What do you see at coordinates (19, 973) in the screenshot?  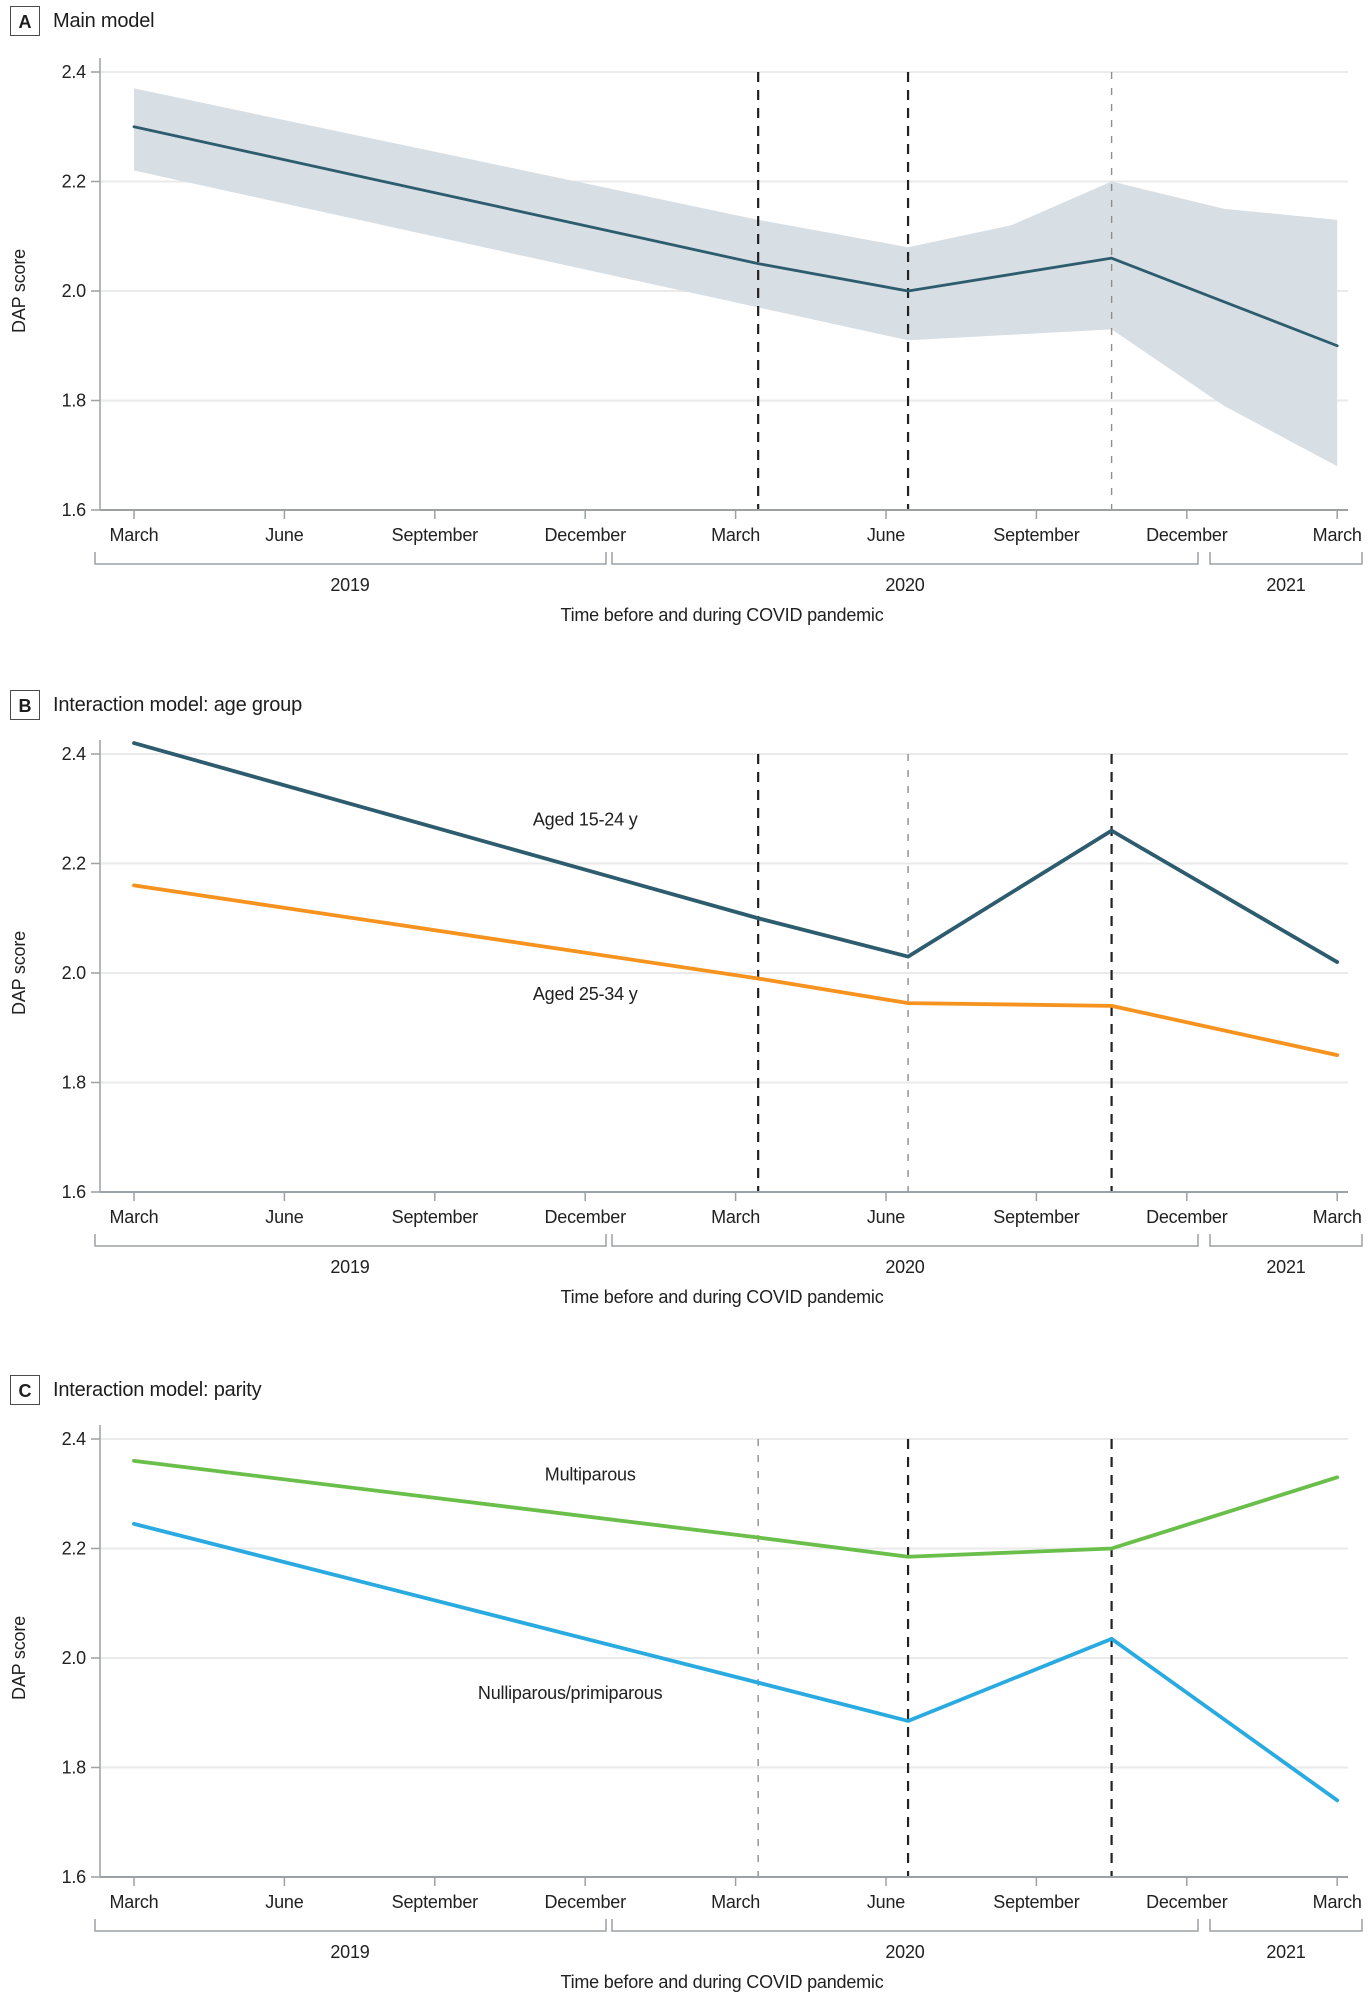 I see `y-axis-title-panel-b: DAP score` at bounding box center [19, 973].